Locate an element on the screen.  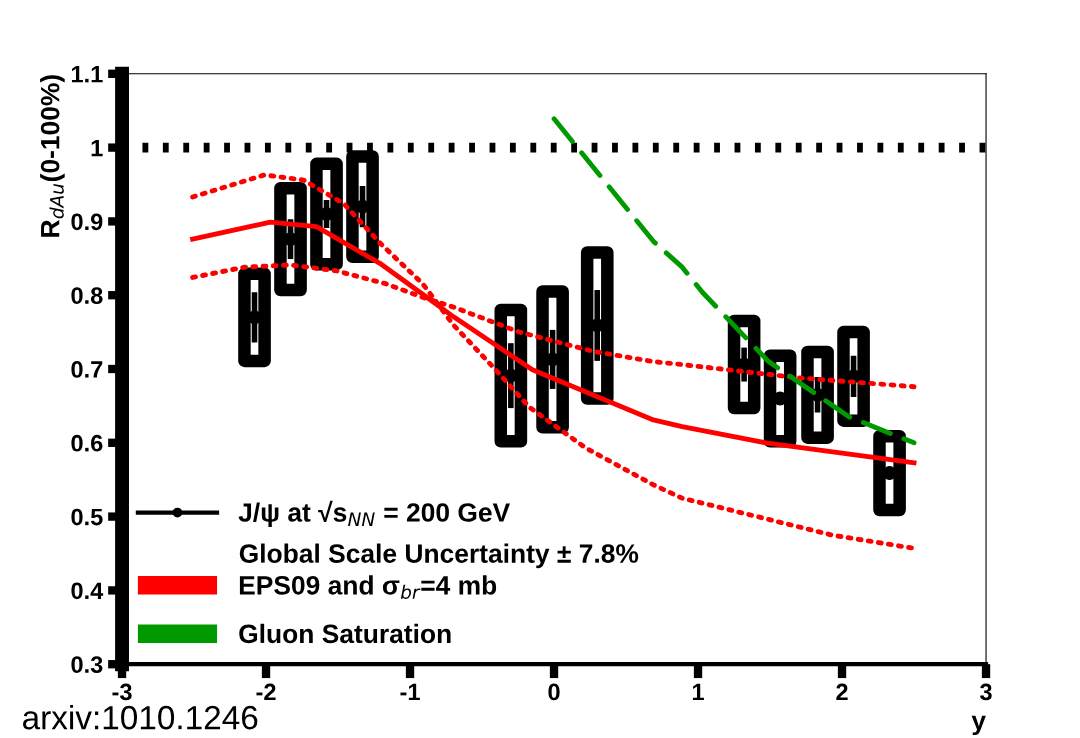
x-tick-label: 0 is located at coordinates (554, 692).